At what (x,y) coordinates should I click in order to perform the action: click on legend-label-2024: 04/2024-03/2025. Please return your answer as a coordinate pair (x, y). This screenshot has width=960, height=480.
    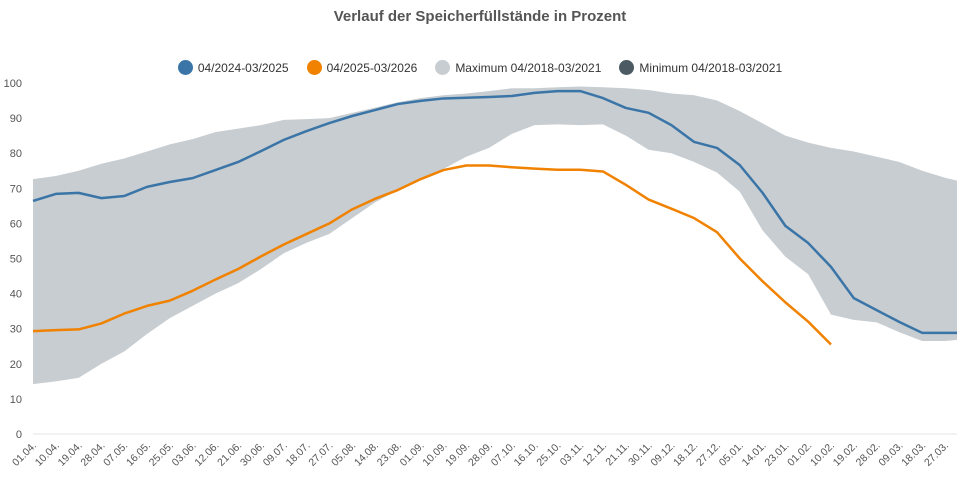
    Looking at the image, I should click on (243, 67).